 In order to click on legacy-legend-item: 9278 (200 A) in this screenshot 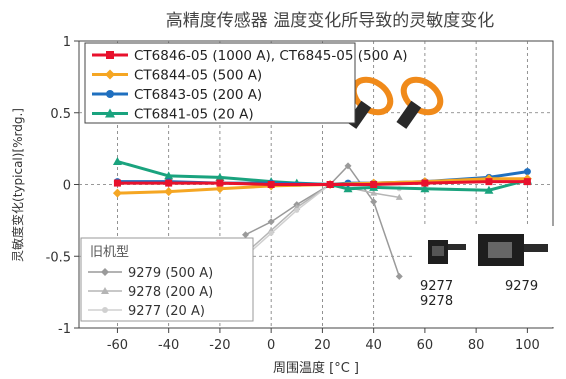, I will do `click(150, 292)`.